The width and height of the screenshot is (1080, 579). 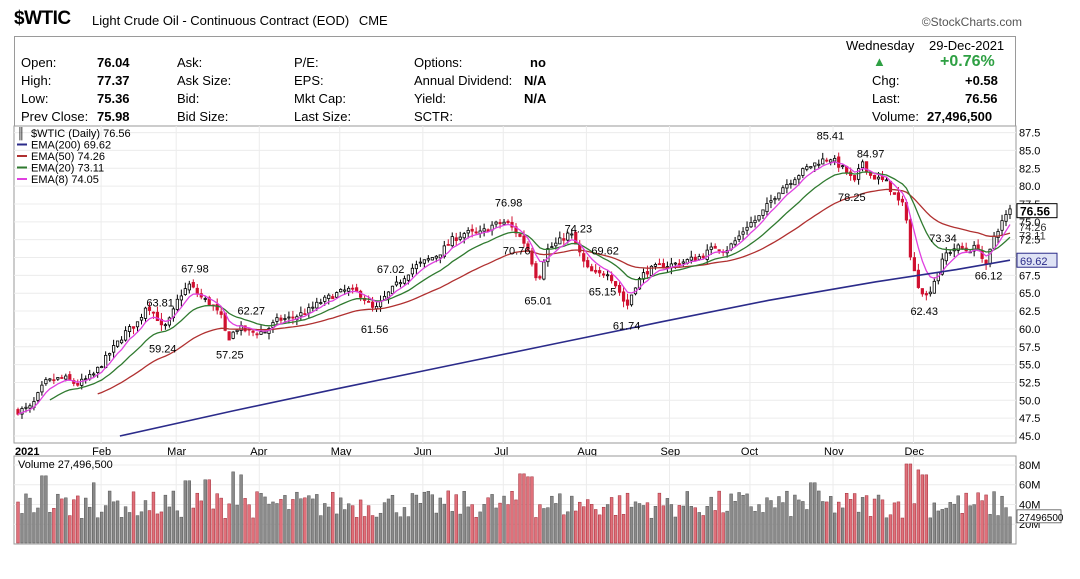 What do you see at coordinates (972, 22) in the screenshot?
I see `brand: ©StockCharts.com` at bounding box center [972, 22].